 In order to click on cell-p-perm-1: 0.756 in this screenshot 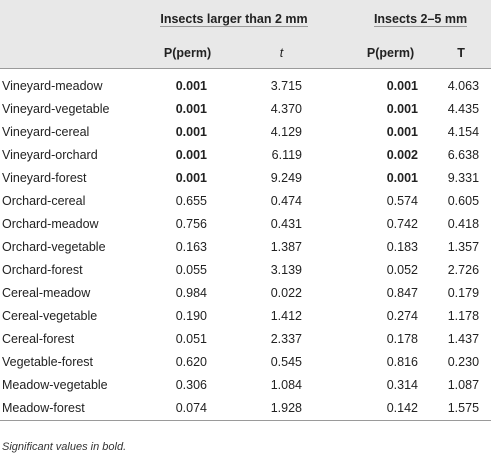, I will do `click(191, 224)`.